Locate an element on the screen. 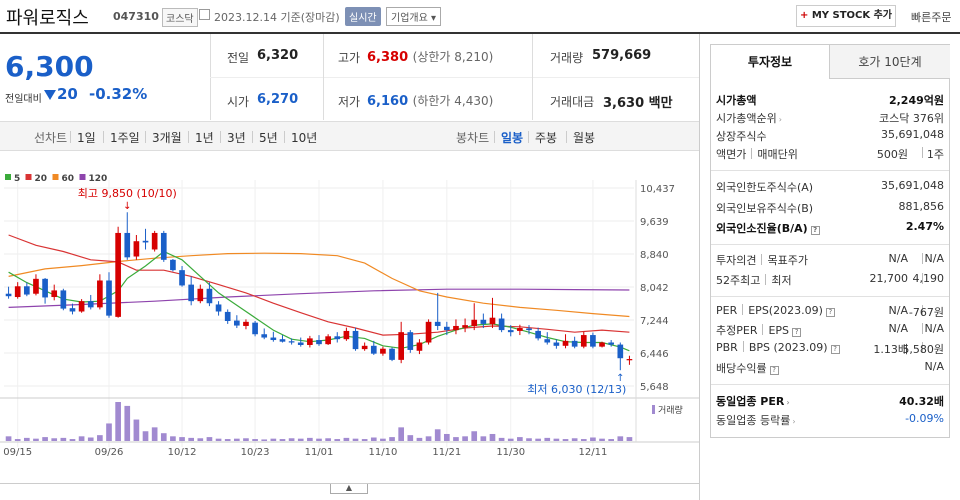 This screenshot has width=960, height=500. y-axis-labels: 10,437 9,639 8,840 8,042 7,244 6,446 5,648 is located at coordinates (657, 288).